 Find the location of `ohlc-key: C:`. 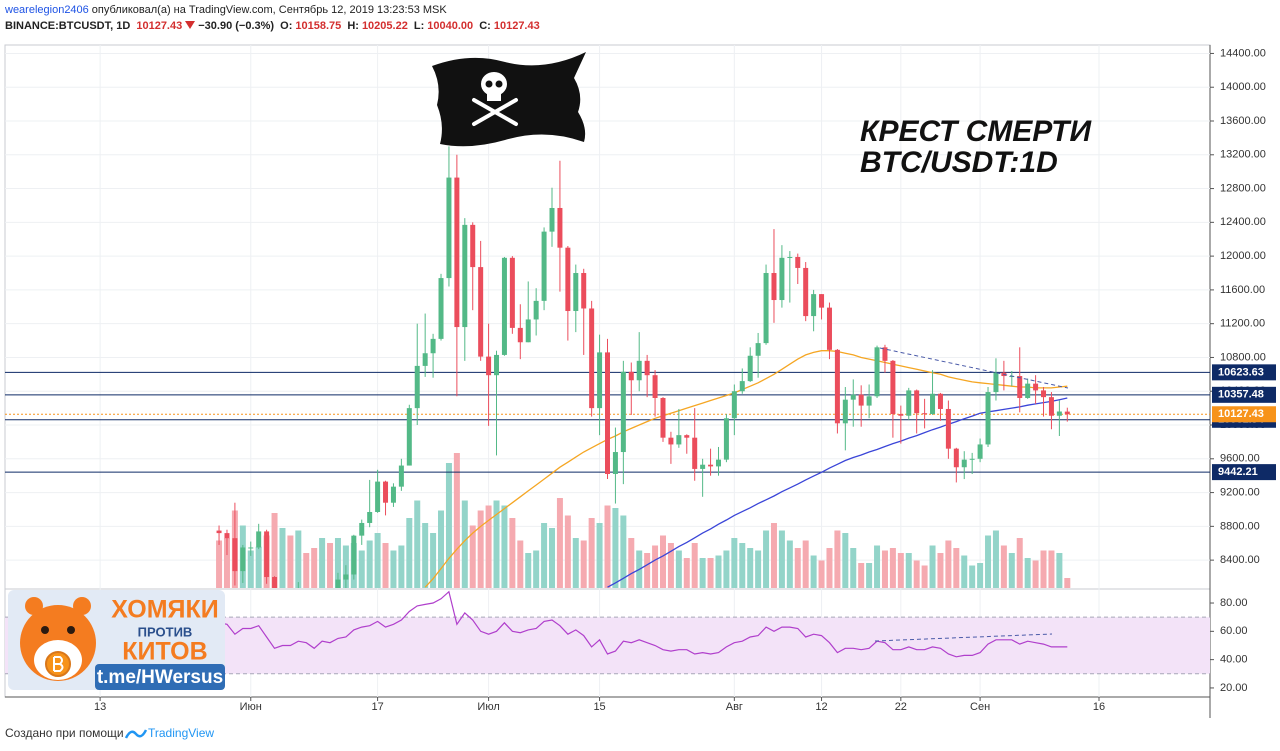

ohlc-key: C: is located at coordinates (485, 26).